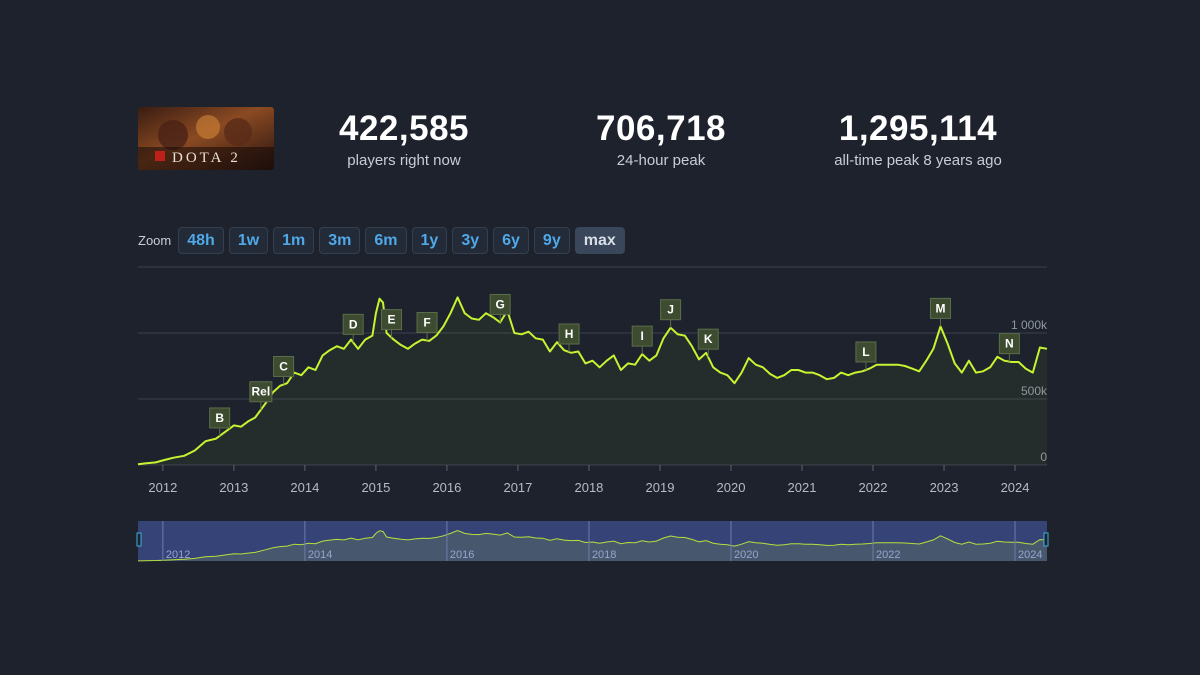  I want to click on zoom-6m-button: 6m, so click(386, 240).